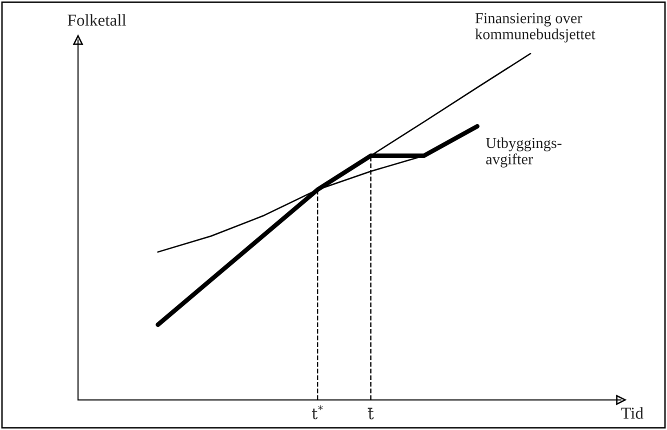 The image size is (667, 430). What do you see at coordinates (97, 20) in the screenshot?
I see `y-axis-title: Folketall` at bounding box center [97, 20].